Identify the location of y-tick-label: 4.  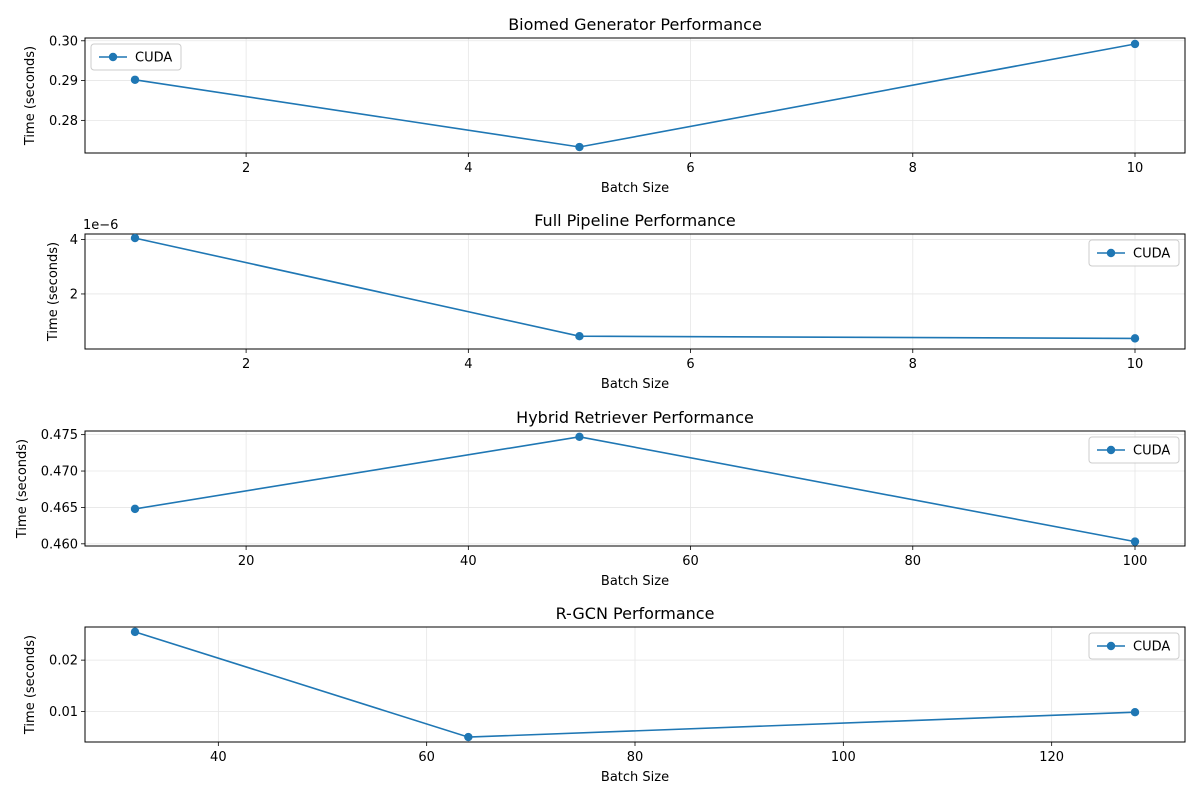
(74, 240).